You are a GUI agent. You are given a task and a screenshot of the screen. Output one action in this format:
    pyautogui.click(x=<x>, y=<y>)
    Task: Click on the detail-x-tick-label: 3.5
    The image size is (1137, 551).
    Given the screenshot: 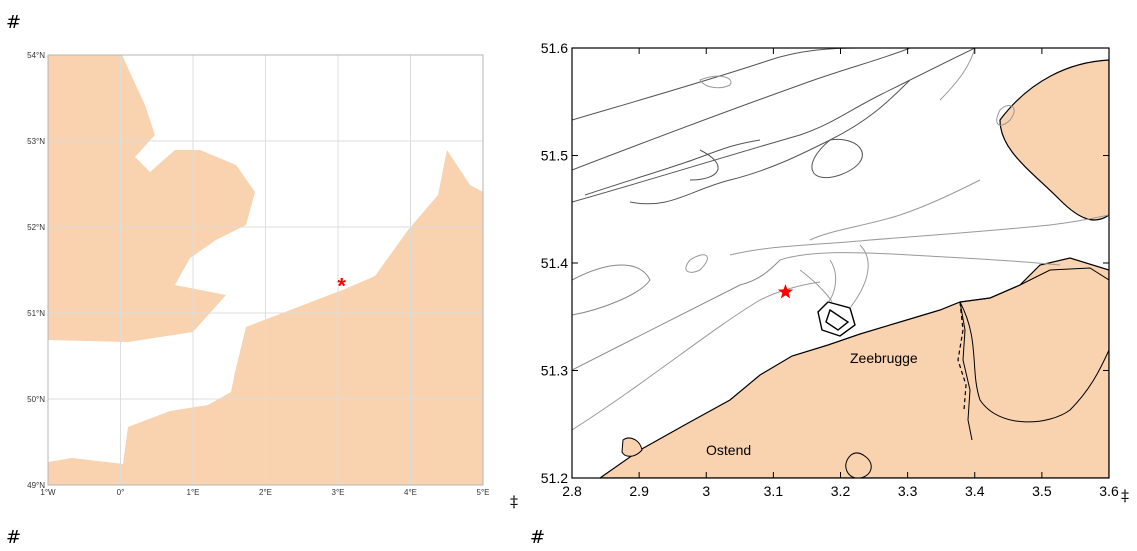 What is the action you would take?
    pyautogui.click(x=1042, y=491)
    